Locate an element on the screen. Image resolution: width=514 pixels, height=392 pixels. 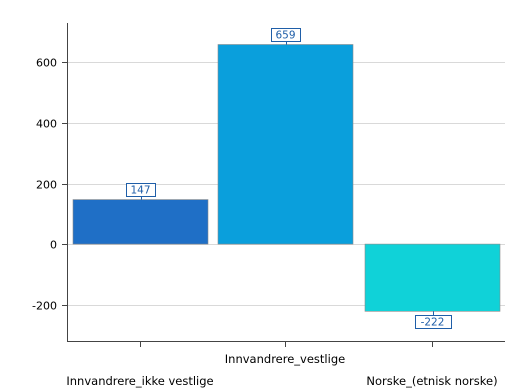
category-label: Norske_(etnisk norske) is located at coordinates (431, 381).